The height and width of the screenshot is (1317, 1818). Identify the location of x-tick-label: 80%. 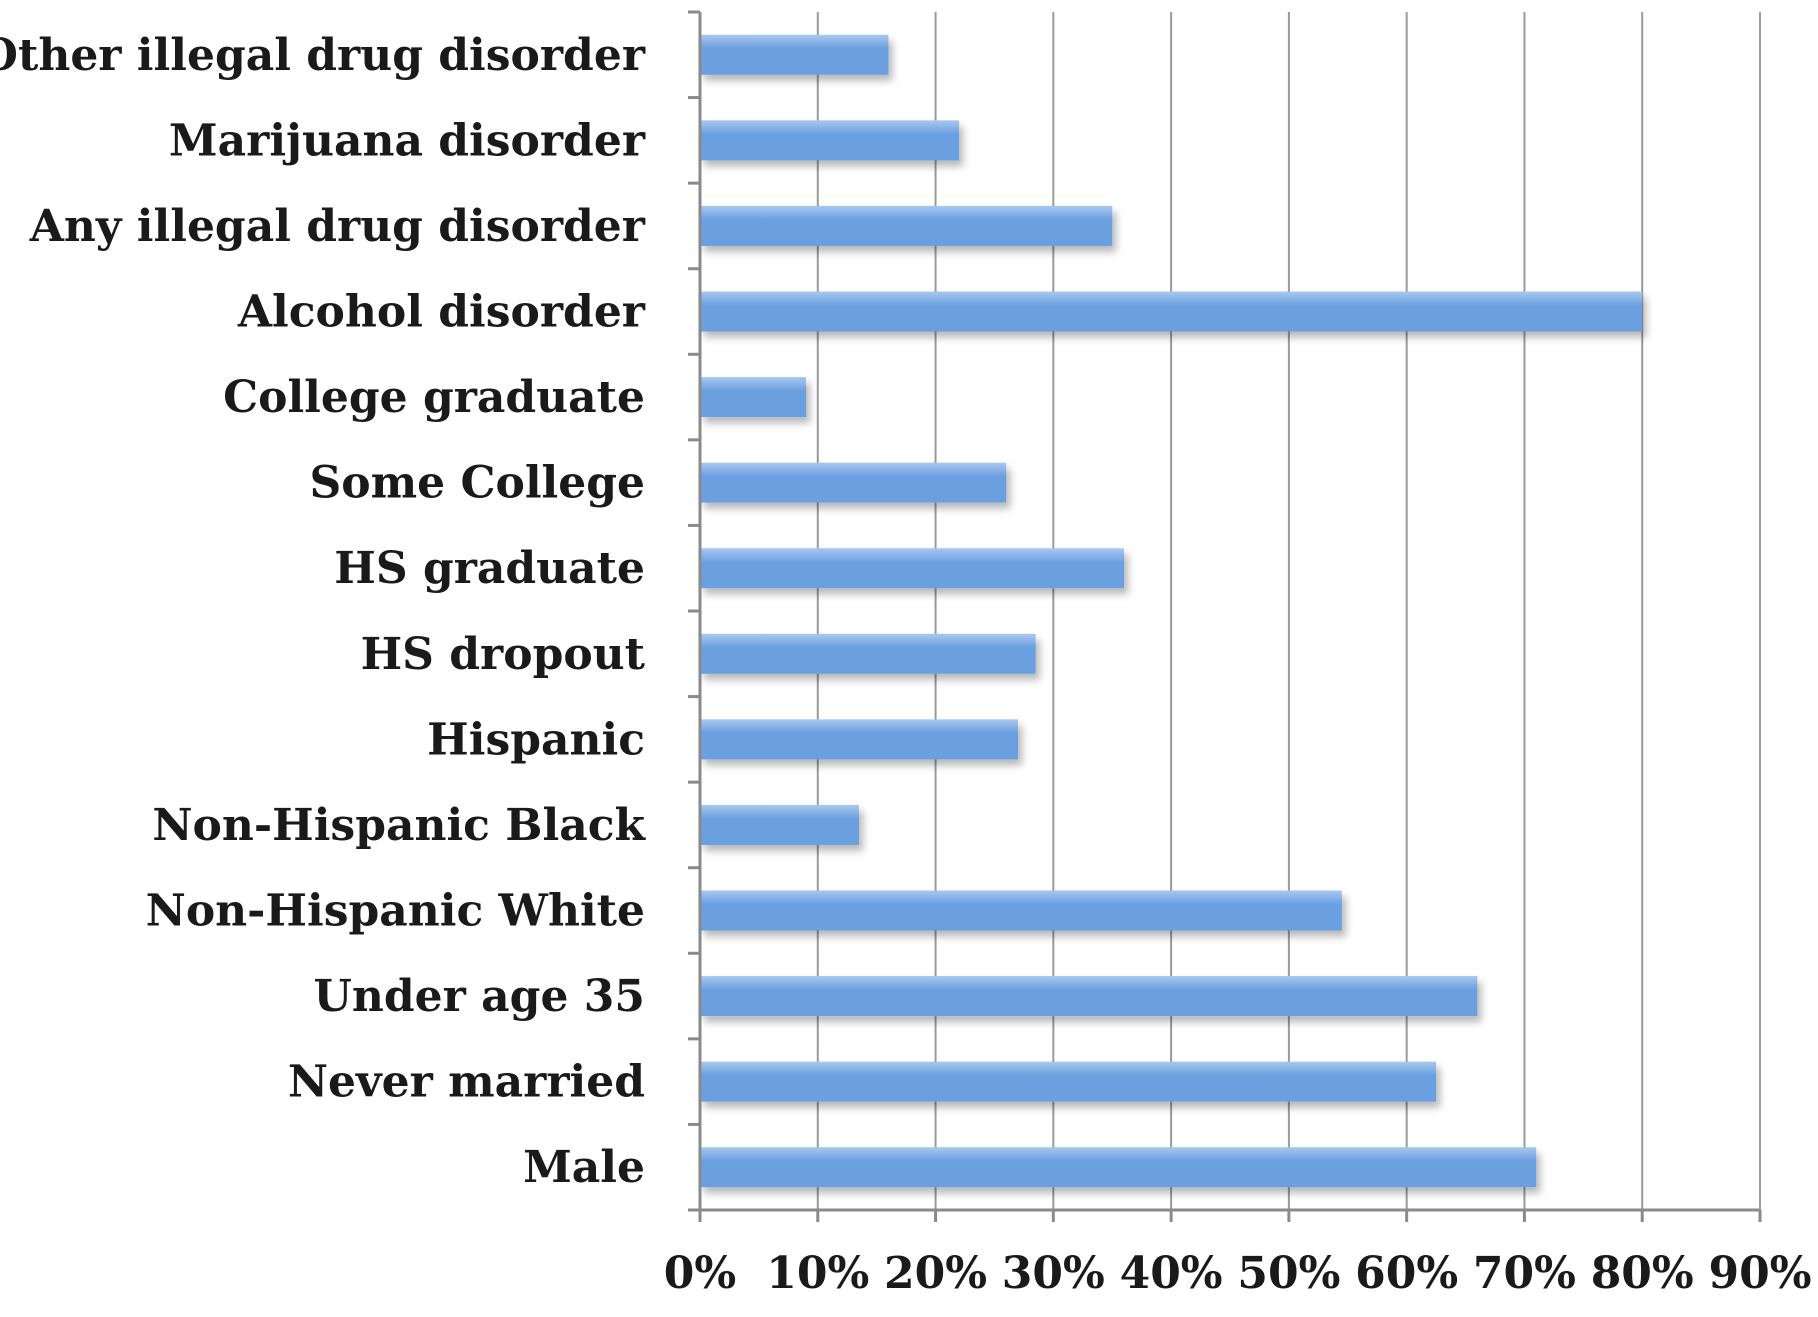
(1642, 1273).